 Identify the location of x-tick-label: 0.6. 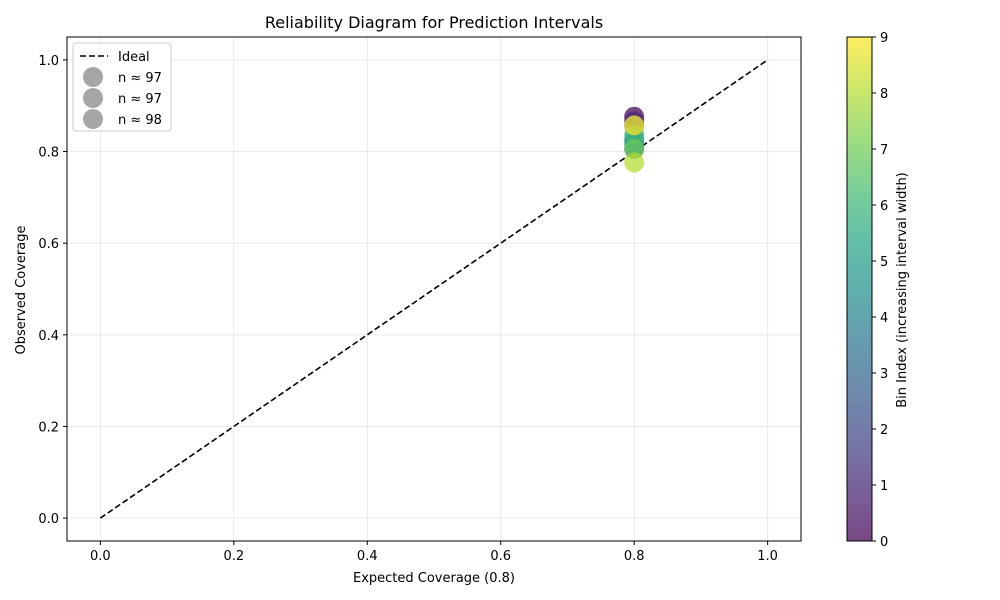
(500, 556).